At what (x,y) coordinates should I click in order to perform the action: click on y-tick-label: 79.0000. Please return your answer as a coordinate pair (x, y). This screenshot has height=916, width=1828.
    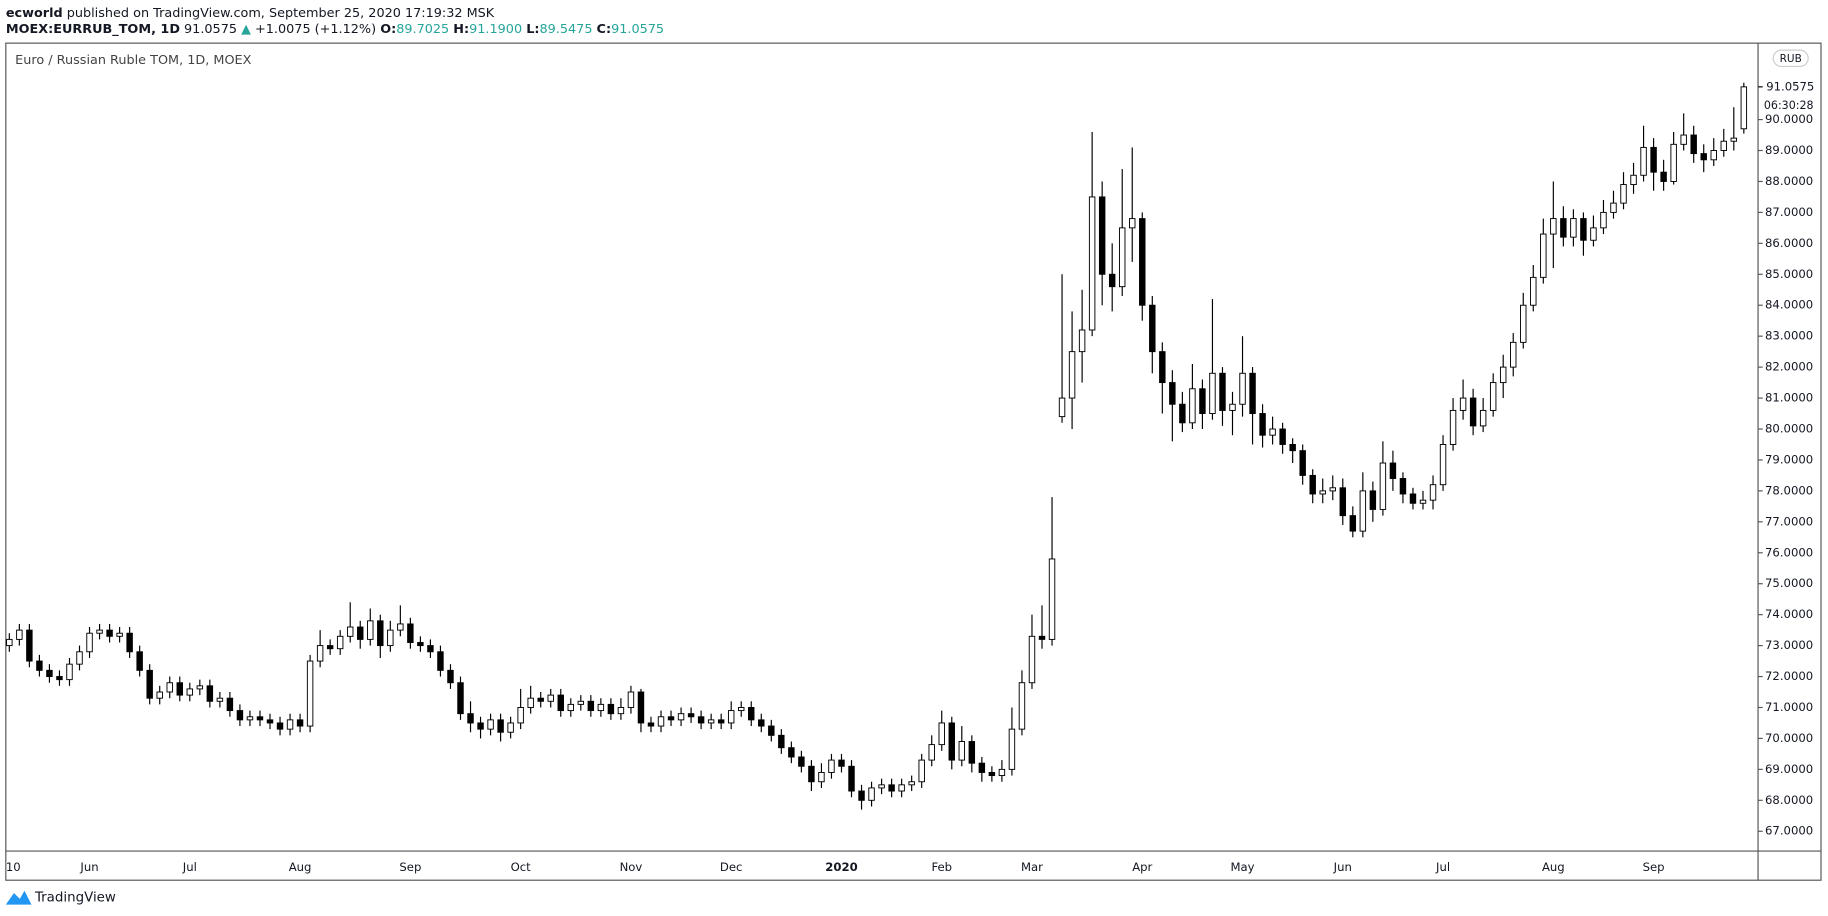
    Looking at the image, I should click on (1789, 459).